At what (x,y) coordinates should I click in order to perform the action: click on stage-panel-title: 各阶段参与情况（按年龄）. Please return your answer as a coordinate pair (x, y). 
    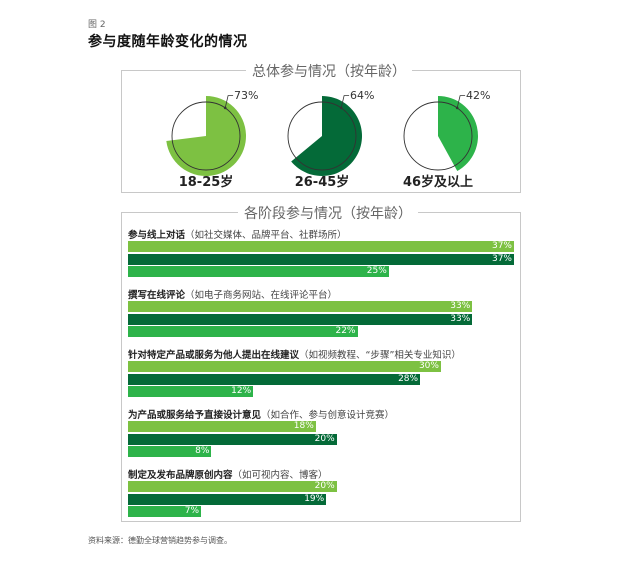
    Looking at the image, I should click on (328, 213).